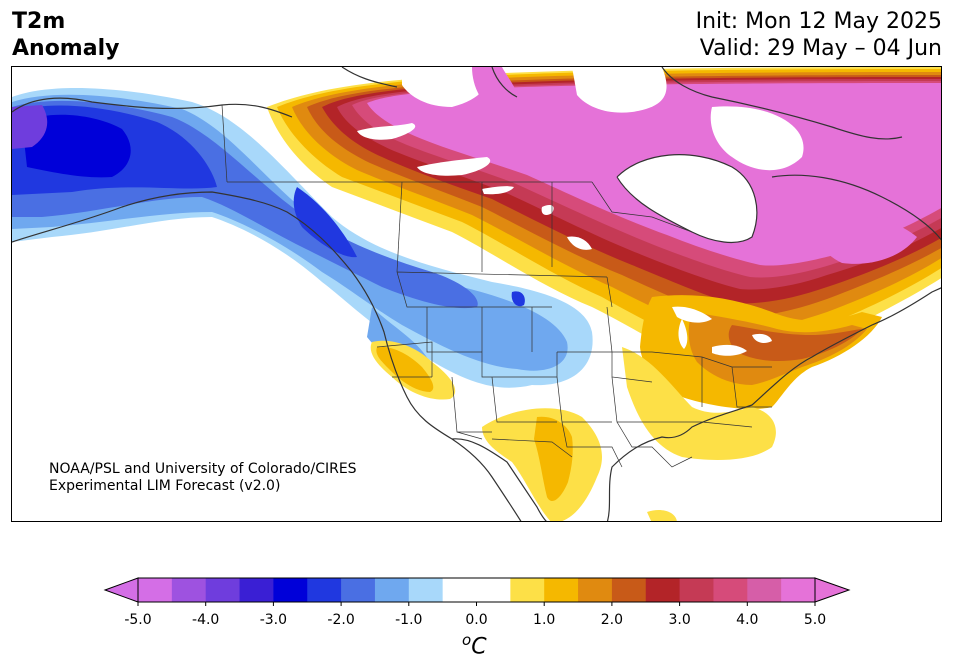 The image size is (954, 671). I want to click on colorbar-tick-label: -5.0, so click(138, 620).